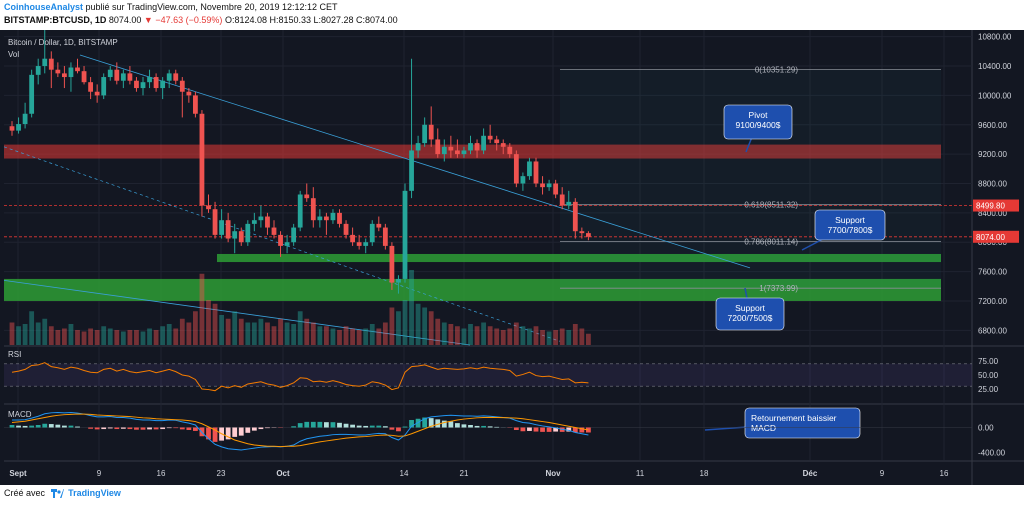  What do you see at coordinates (25, 493) in the screenshot?
I see `created-with-label: Créé avec` at bounding box center [25, 493].